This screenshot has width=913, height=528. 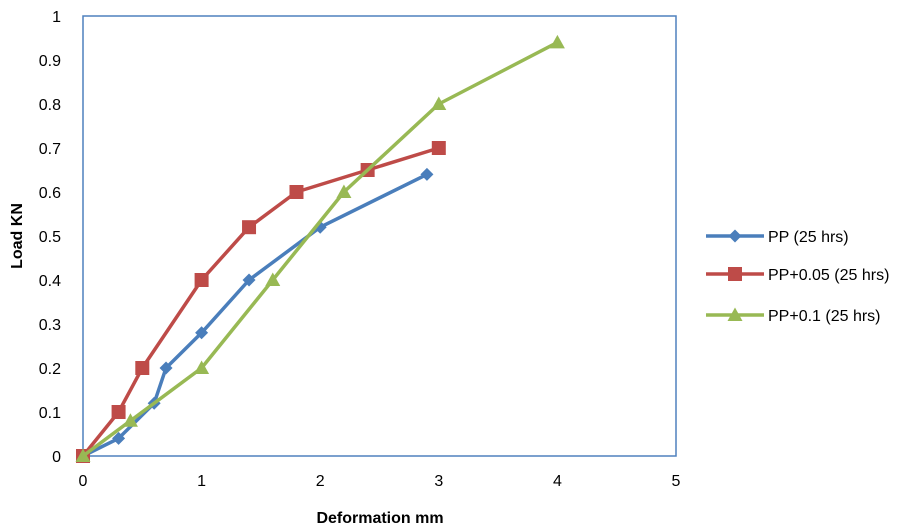 I want to click on y-tick-label: 0.8, so click(x=50, y=105).